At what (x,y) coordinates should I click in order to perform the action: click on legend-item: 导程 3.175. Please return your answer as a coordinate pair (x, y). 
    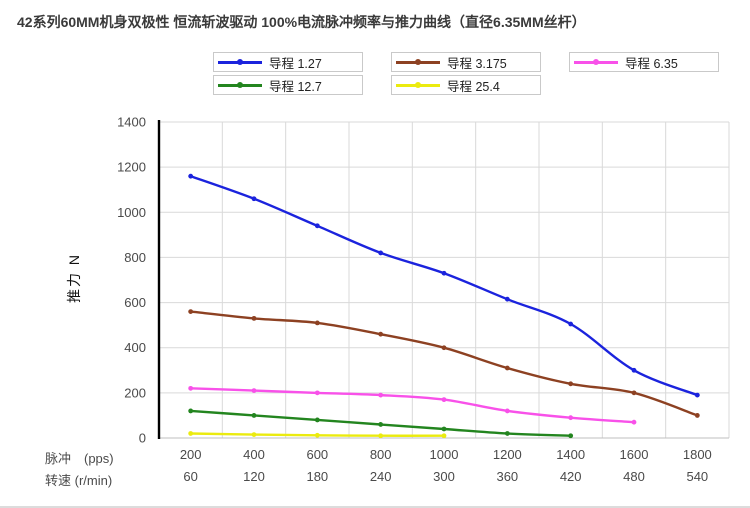
    Looking at the image, I should click on (466, 62).